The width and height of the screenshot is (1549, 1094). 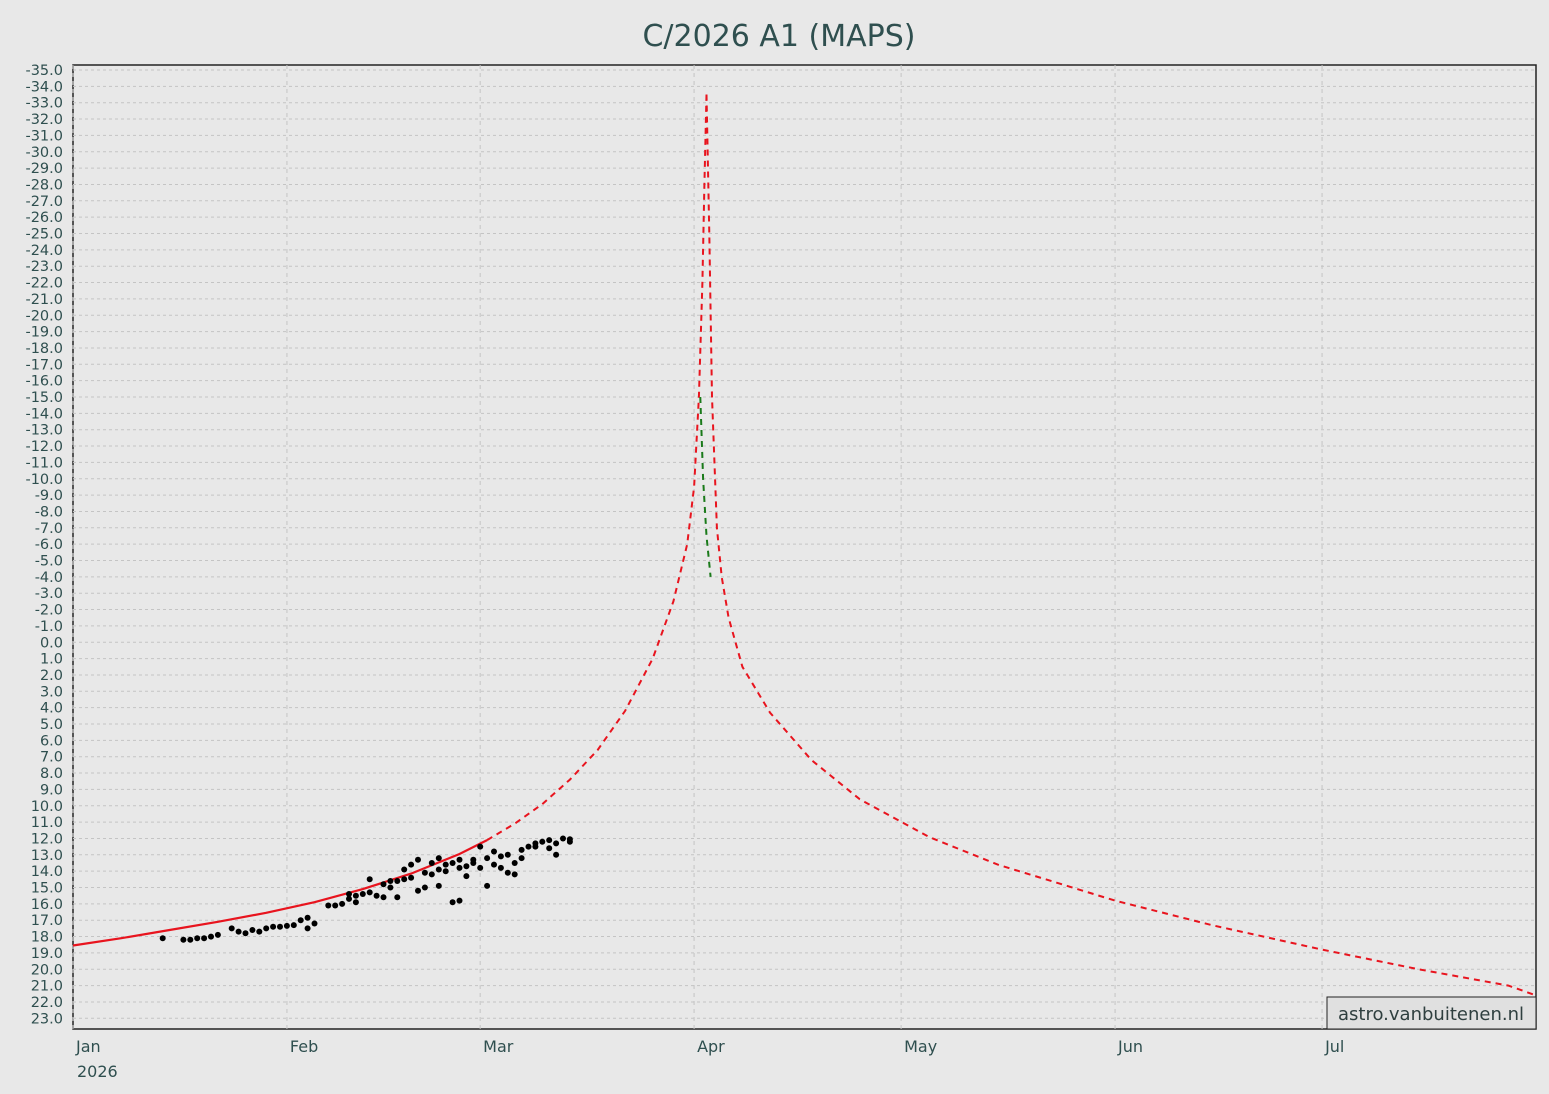 What do you see at coordinates (47, 889) in the screenshot?
I see `y-tick-label: 15.0` at bounding box center [47, 889].